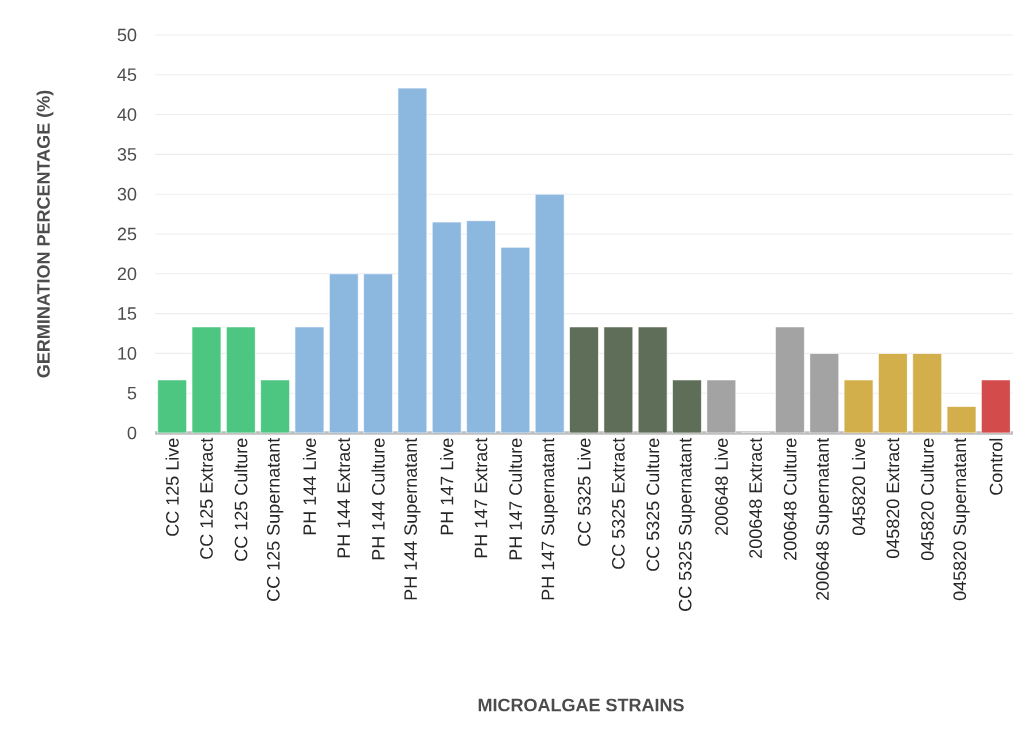  I want to click on x-tick-label: Control, so click(996, 466).